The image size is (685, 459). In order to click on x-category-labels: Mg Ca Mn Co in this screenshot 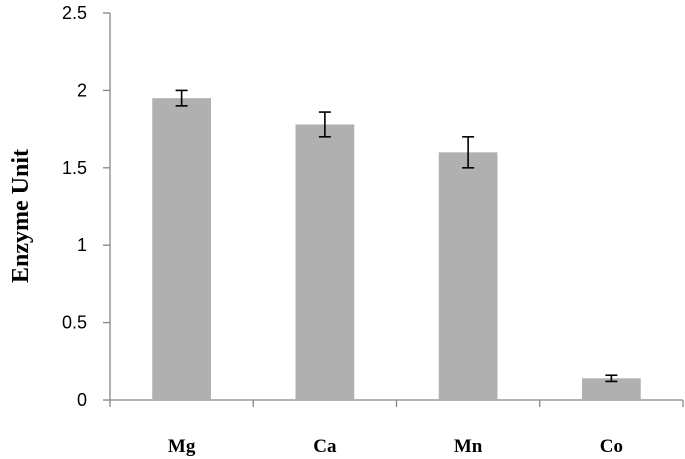, I will do `click(395, 446)`.